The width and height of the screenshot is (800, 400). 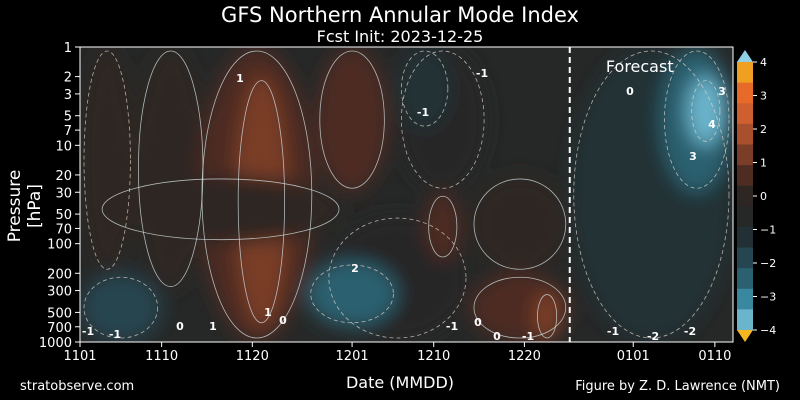 What do you see at coordinates (745, 336) in the screenshot?
I see `colorbar-extend-bottom` at bounding box center [745, 336].